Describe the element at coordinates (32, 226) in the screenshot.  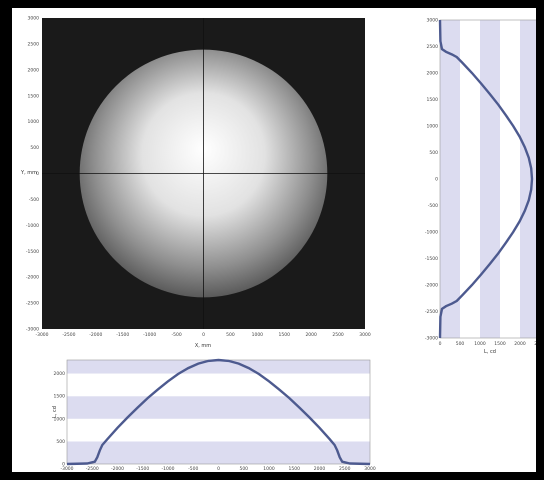
I see `heatmap-y-tick-label: -1000` at that location.